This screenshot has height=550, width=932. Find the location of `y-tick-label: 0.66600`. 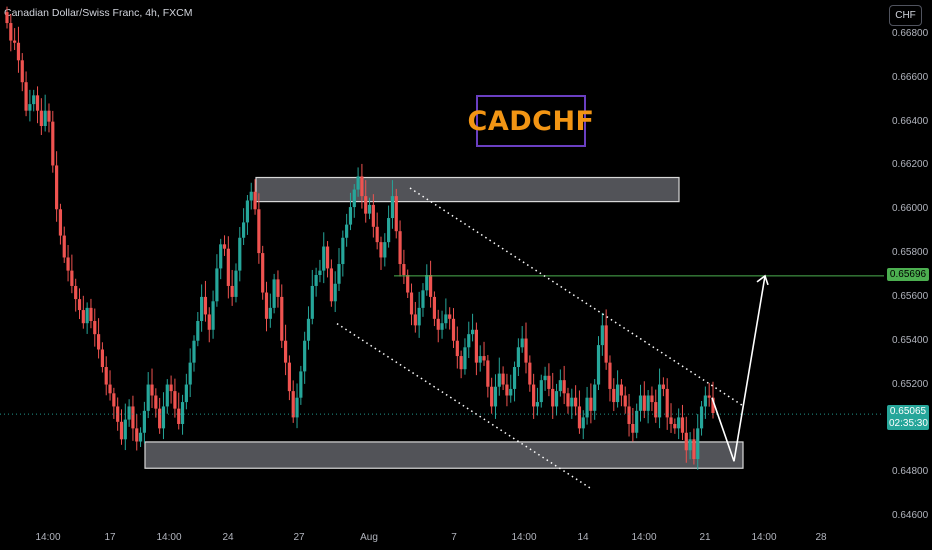

y-tick-label: 0.66600 is located at coordinates (910, 77).